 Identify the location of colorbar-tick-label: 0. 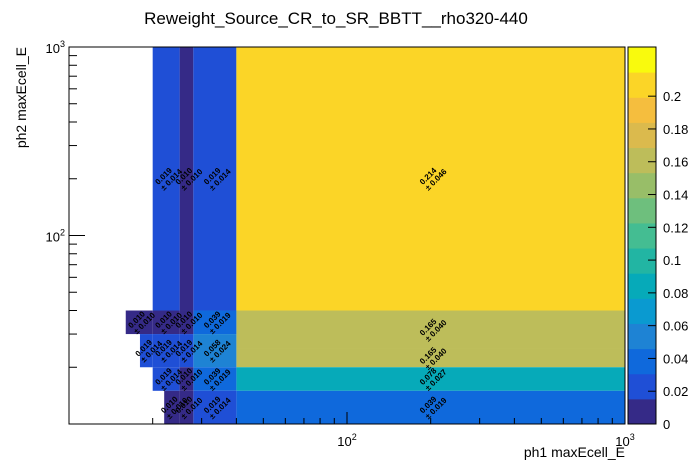
(666, 424).